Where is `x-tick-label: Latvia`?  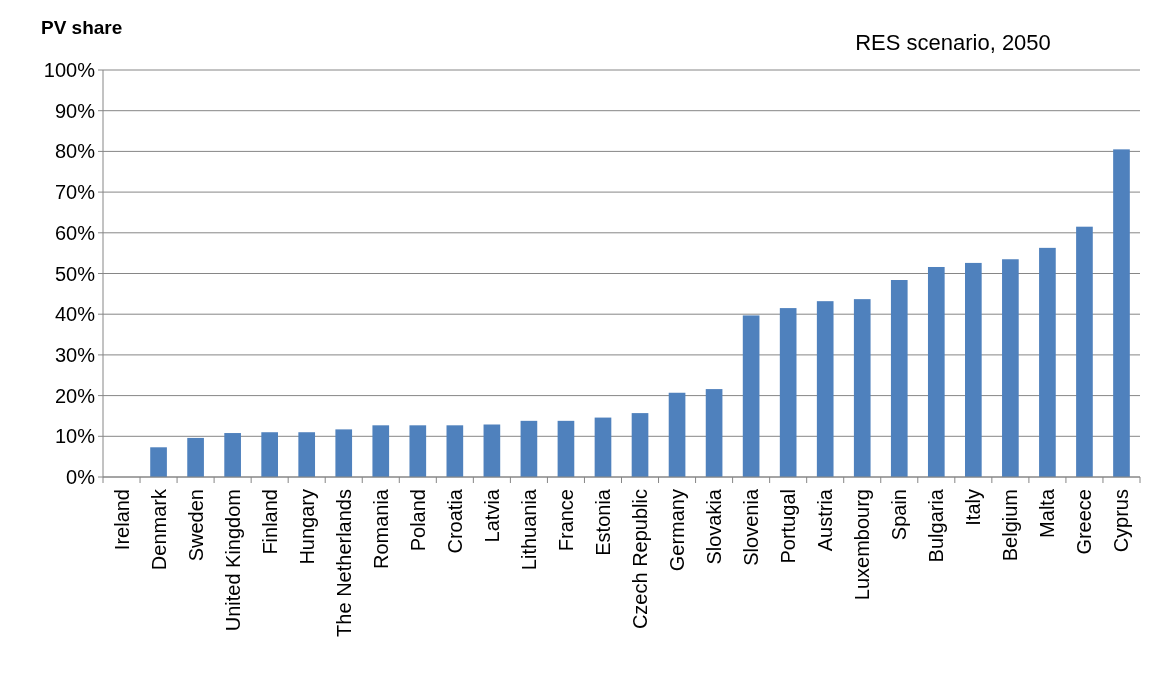 x-tick-label: Latvia is located at coordinates (491, 515).